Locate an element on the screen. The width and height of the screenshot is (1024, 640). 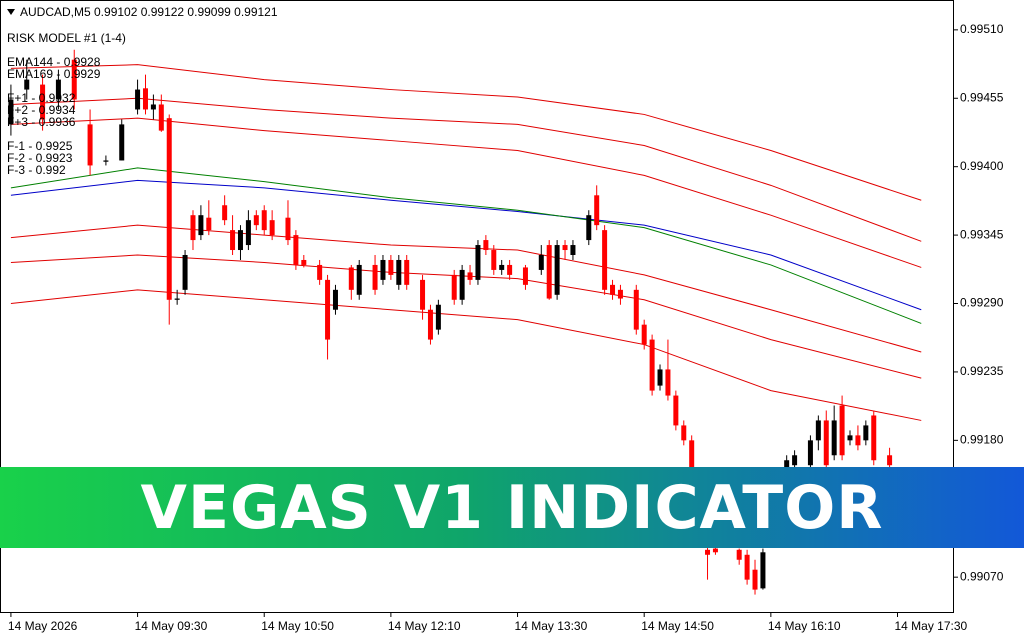
info-line: F-2 - 0.9923 is located at coordinates (40, 158).